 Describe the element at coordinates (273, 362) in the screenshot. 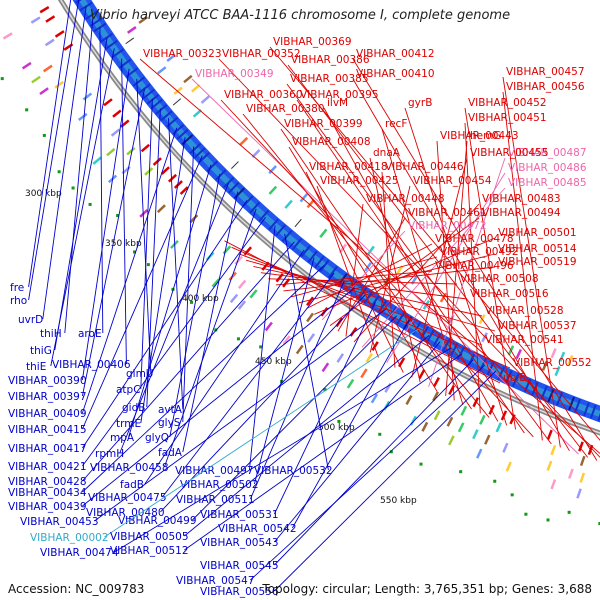

I see `scale-tick-label: 450 kbp` at that location.